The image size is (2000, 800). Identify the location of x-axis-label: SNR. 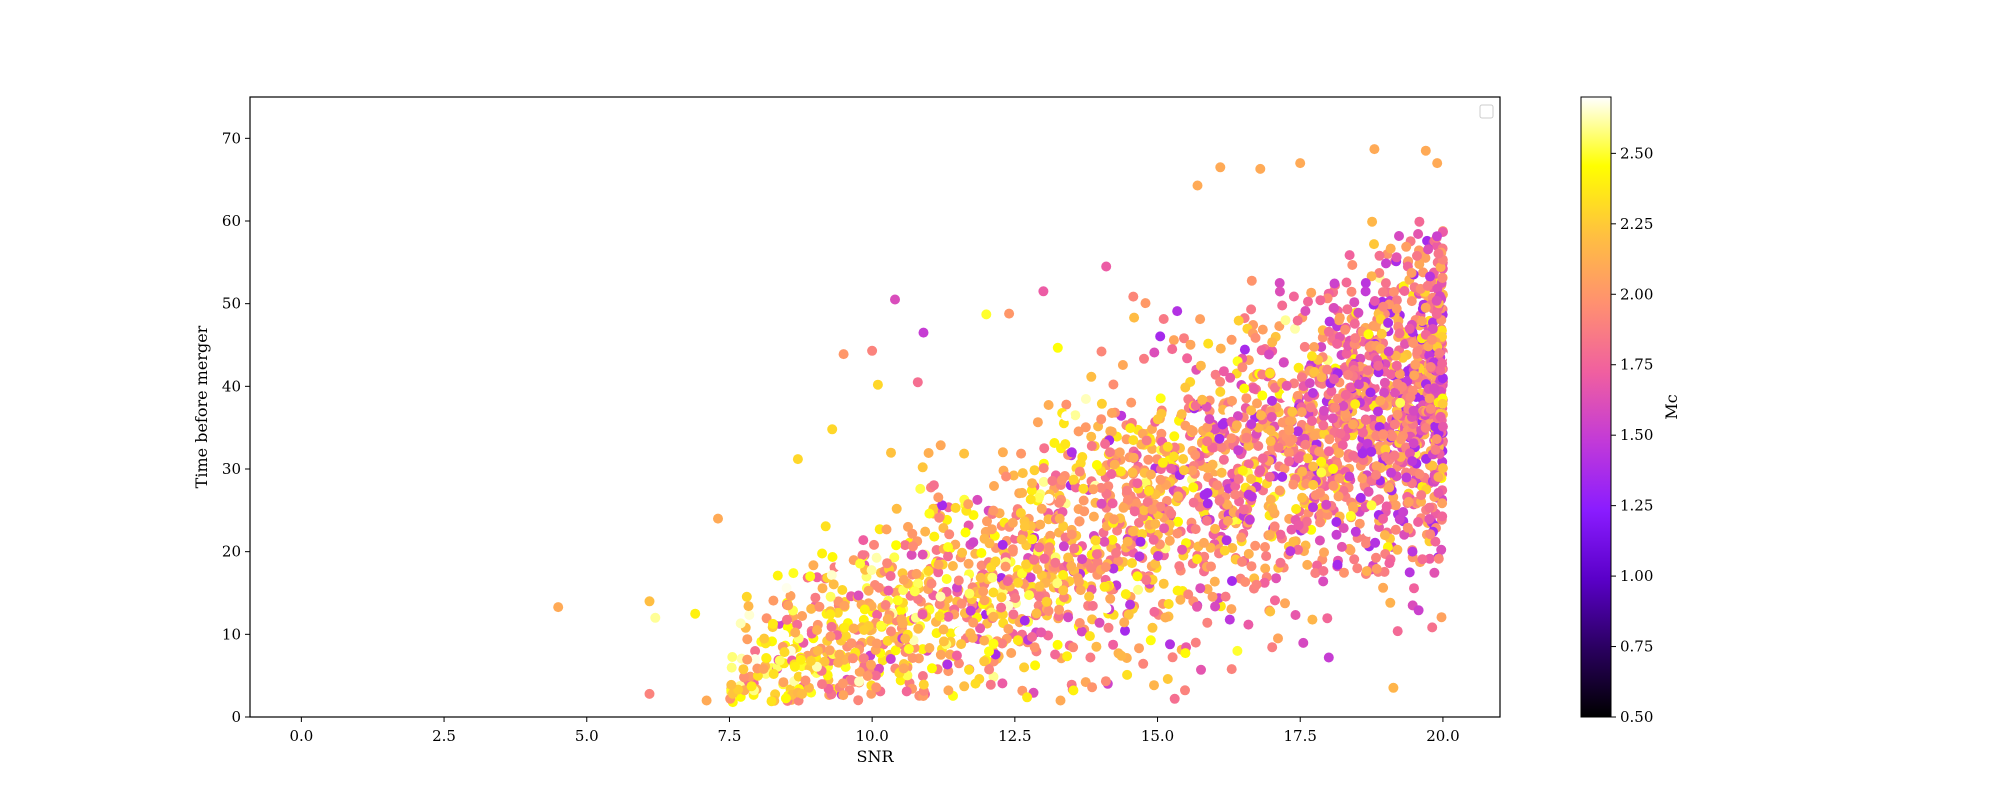
(875, 756).